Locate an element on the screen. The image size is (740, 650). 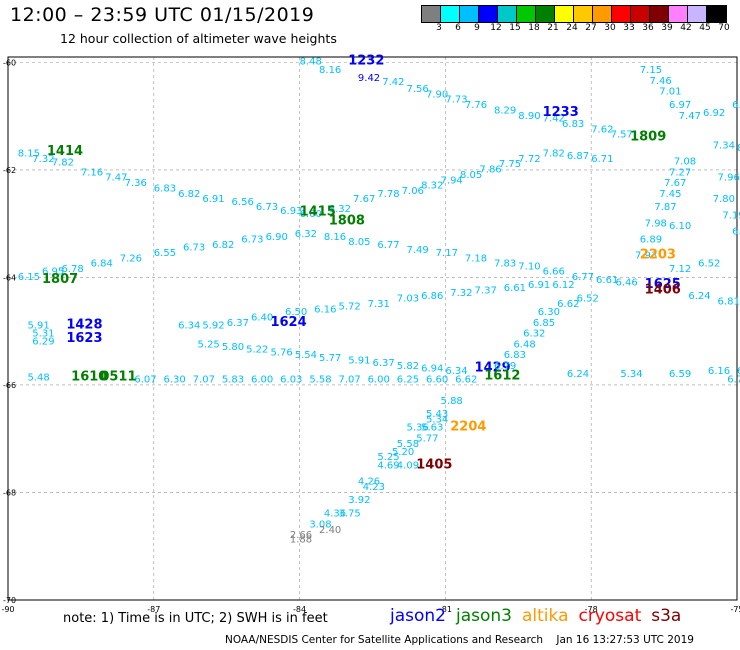
wave-height-value: 7.01 is located at coordinates (670, 92).